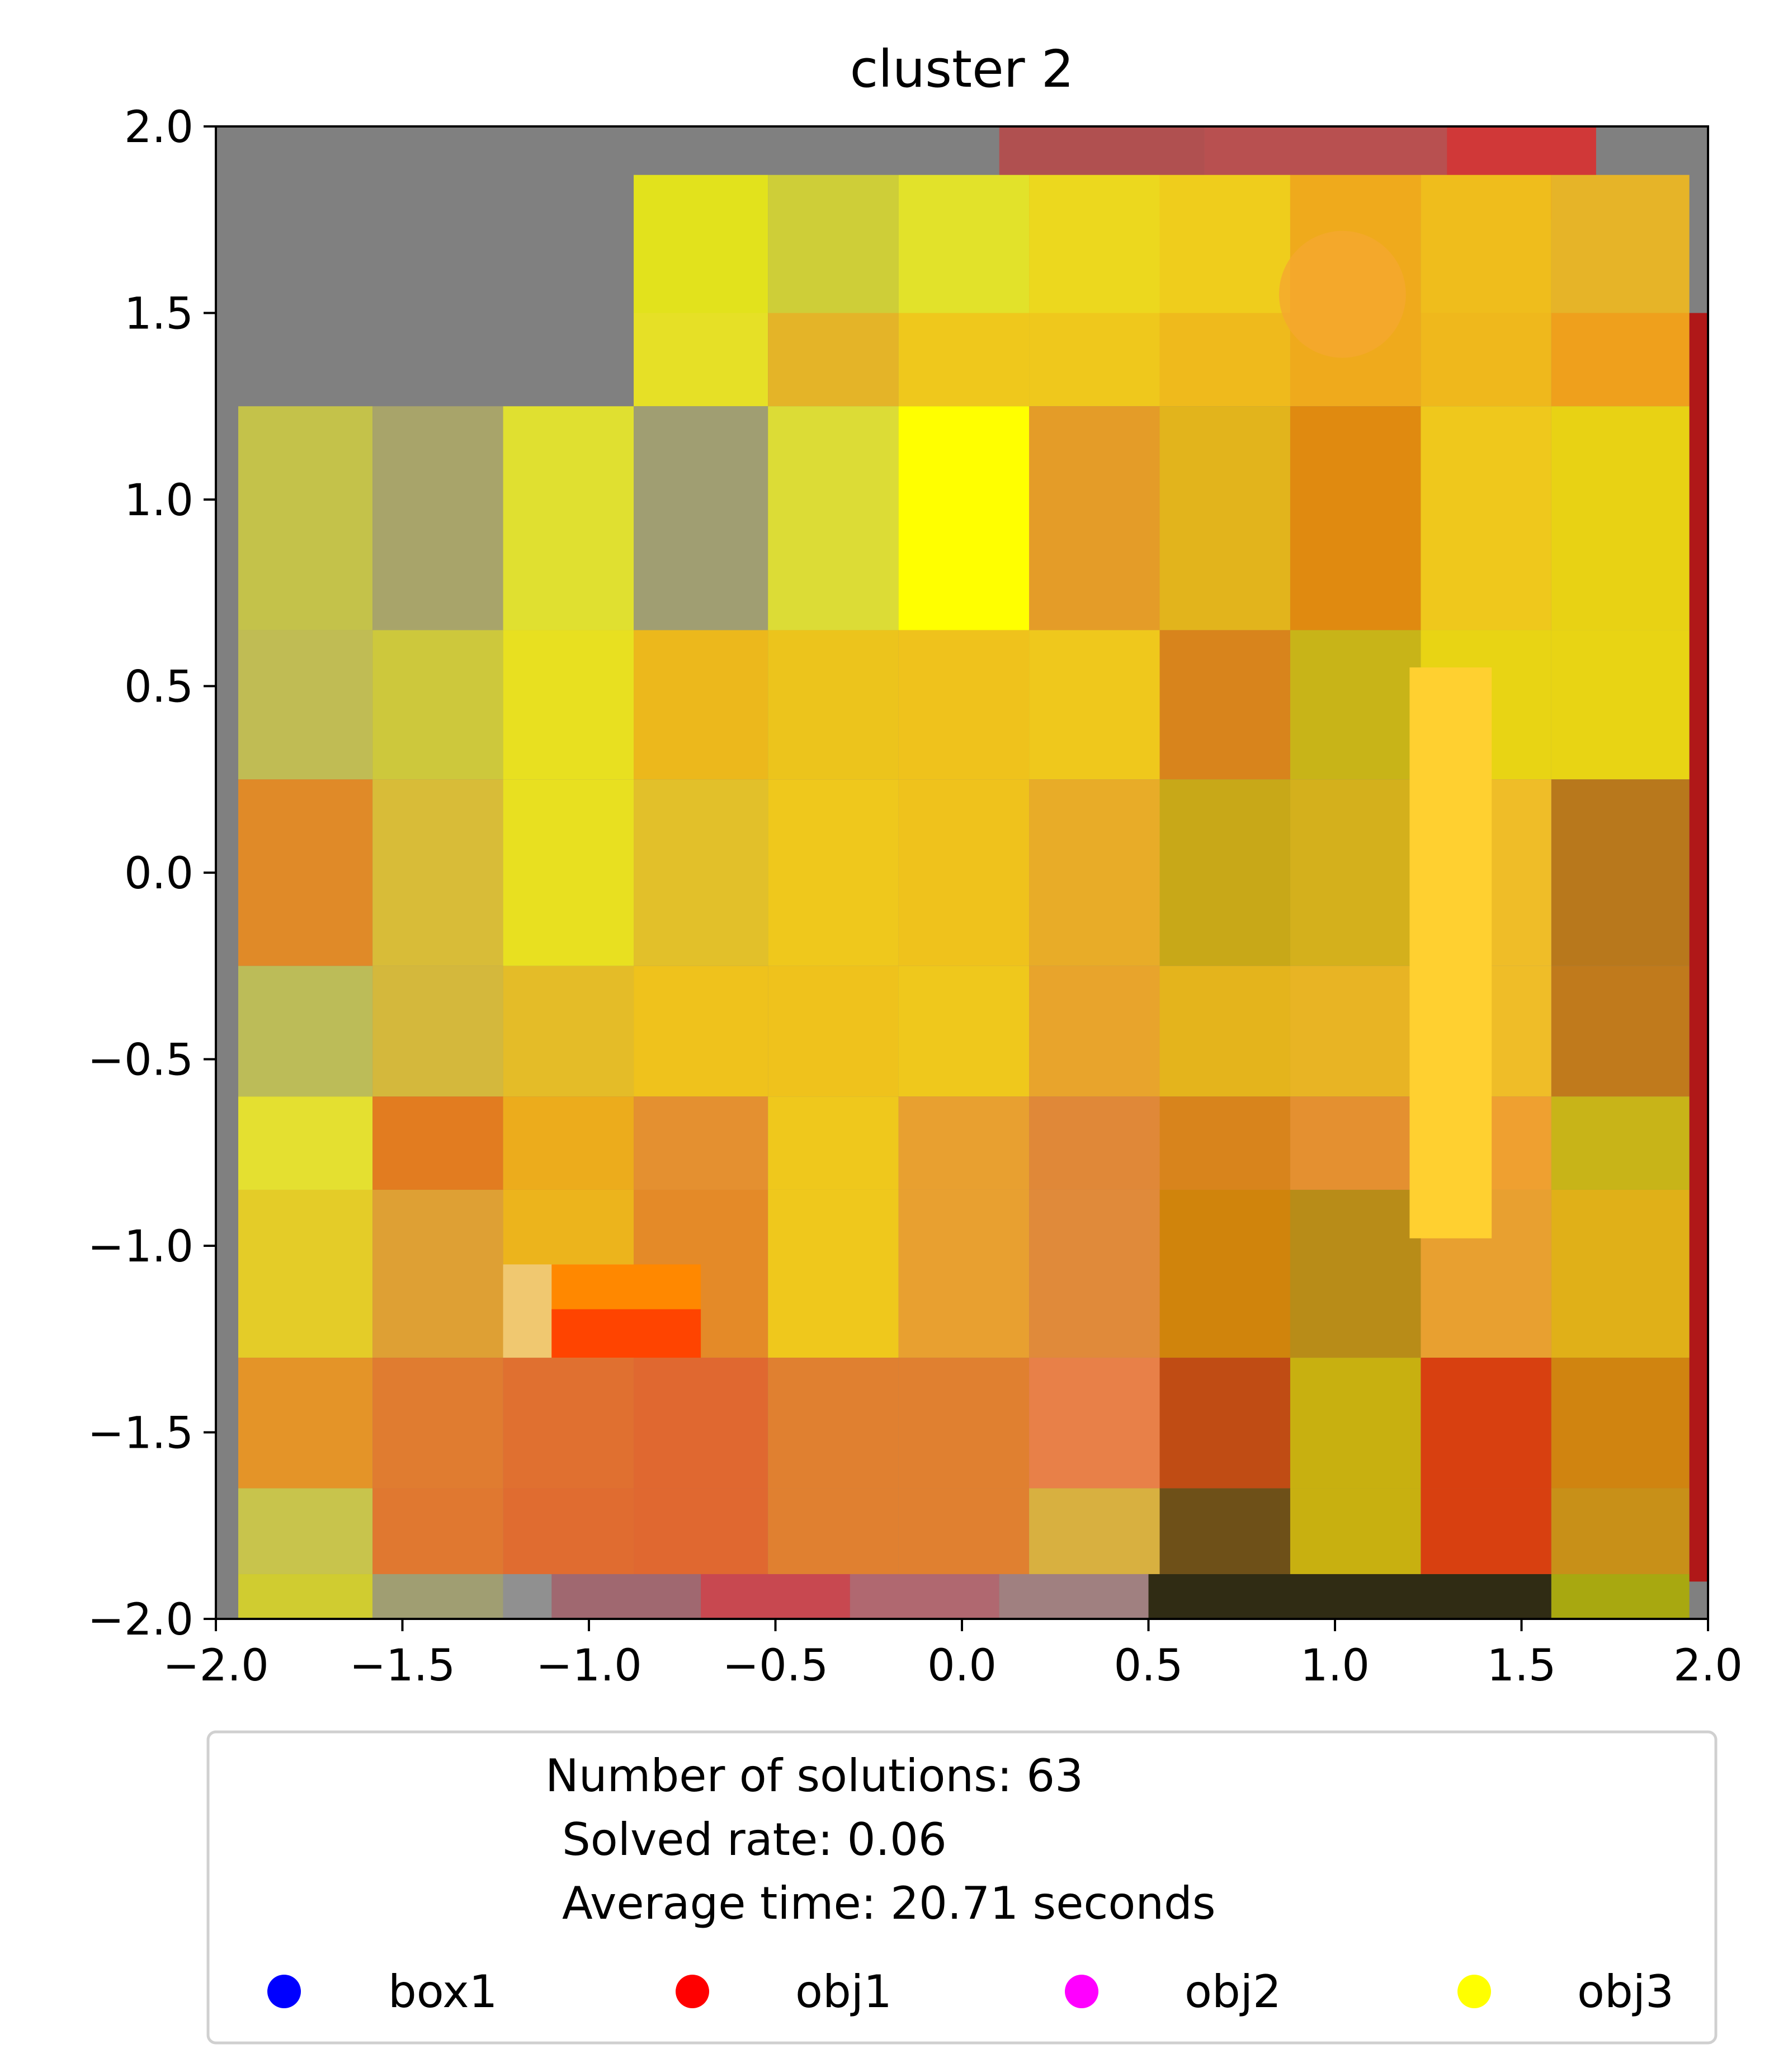 The height and width of the screenshot is (2072, 1788). Describe the element at coordinates (754, 1840) in the screenshot. I see `legend-line-solved-rate: Solved rate: 0.06` at that location.